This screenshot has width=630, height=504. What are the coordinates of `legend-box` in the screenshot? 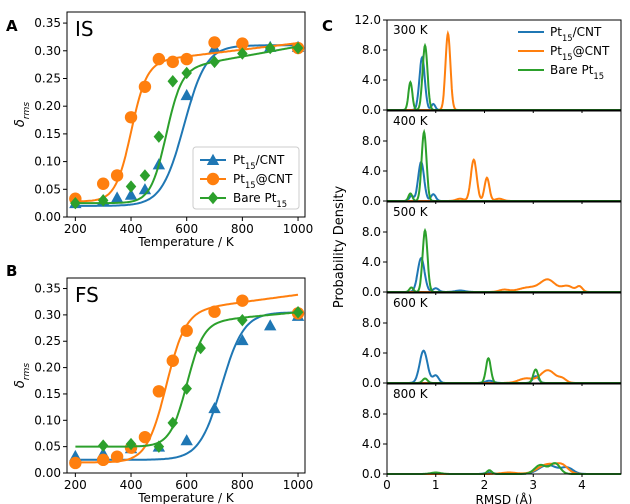 It's located at (246, 178).